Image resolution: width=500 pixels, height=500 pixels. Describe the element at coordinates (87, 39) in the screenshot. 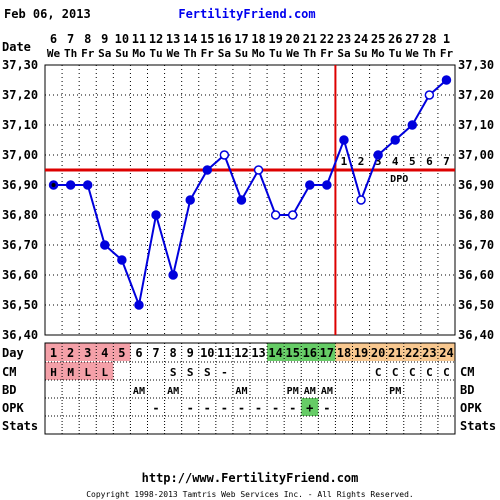

I see `date-number: 8` at that location.